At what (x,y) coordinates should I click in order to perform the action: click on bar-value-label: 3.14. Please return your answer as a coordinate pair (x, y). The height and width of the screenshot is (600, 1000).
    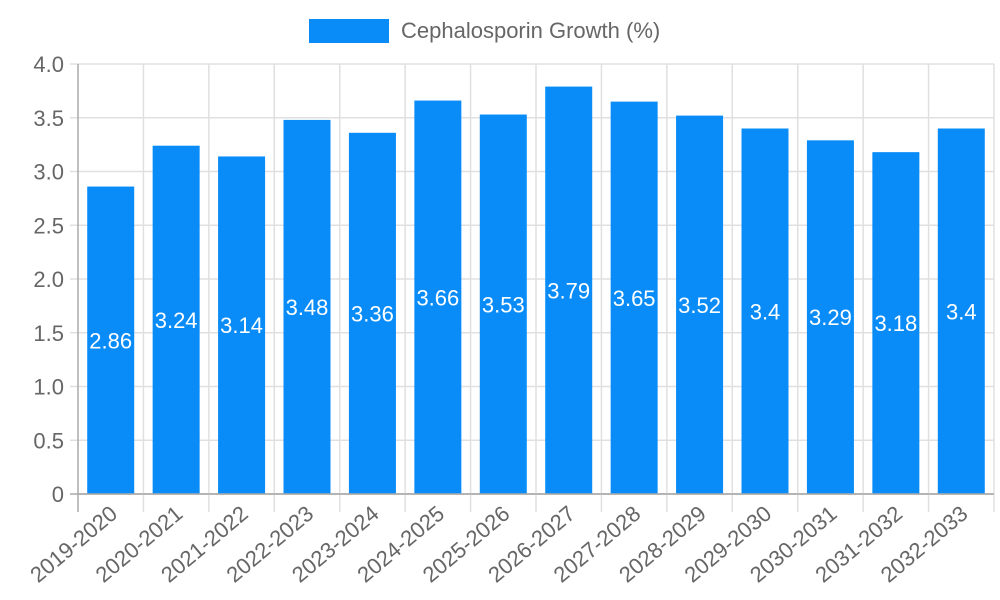
    Looking at the image, I should click on (241, 325).